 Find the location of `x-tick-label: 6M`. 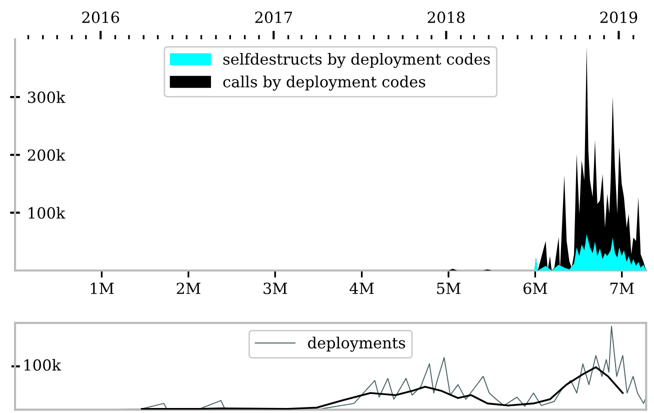

x-tick-label: 6M is located at coordinates (536, 288).